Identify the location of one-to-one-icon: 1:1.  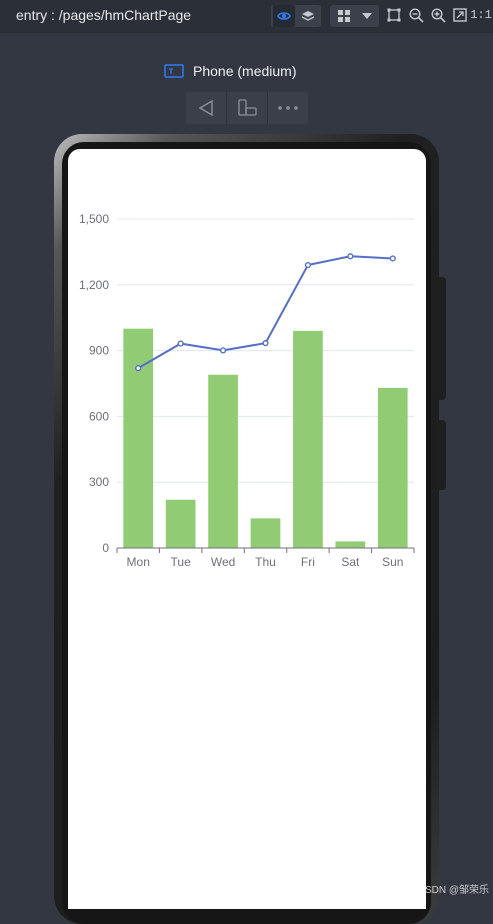
(481, 15).